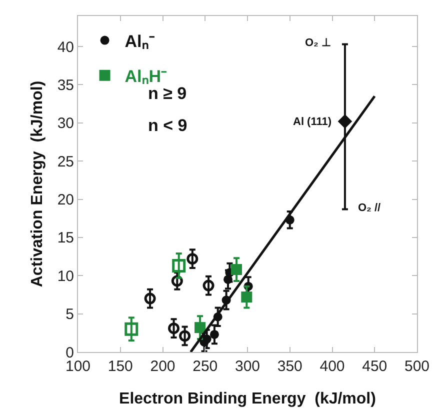 The width and height of the screenshot is (442, 416). I want to click on annotation: O₂ //, so click(369, 208).